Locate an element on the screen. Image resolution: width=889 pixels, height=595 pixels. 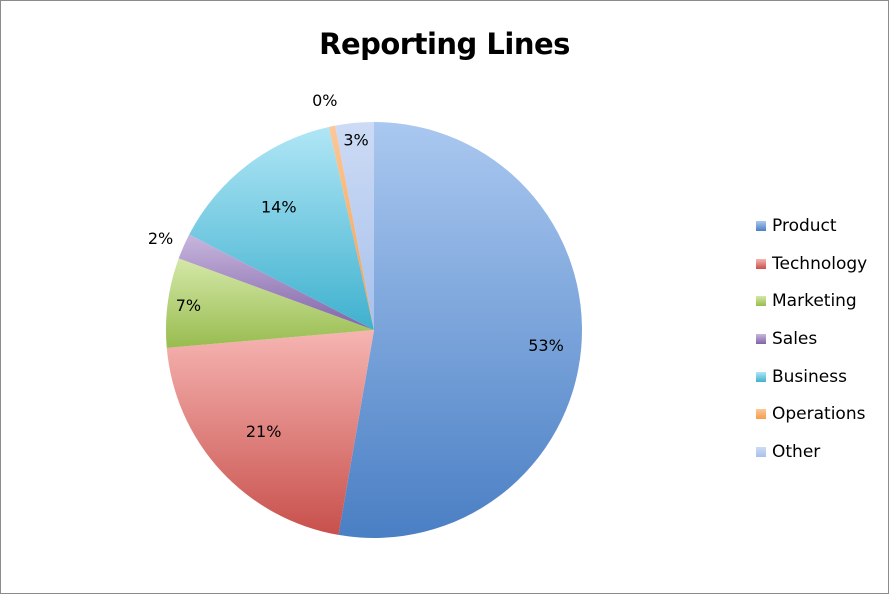
chart-title: Reporting Lines is located at coordinates (444, 44).